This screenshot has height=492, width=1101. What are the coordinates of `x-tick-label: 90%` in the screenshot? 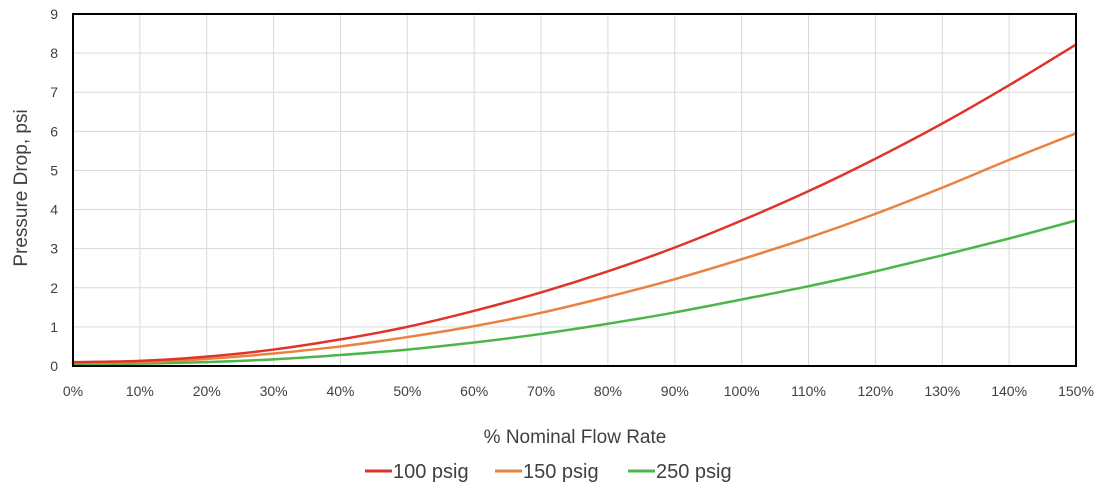 It's located at (675, 391).